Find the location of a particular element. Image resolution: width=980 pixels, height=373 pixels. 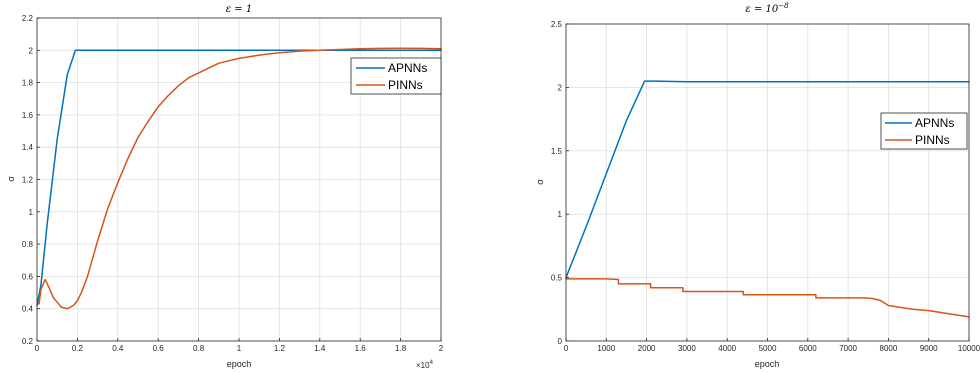

x-tick-label: 1.4 is located at coordinates (320, 348).